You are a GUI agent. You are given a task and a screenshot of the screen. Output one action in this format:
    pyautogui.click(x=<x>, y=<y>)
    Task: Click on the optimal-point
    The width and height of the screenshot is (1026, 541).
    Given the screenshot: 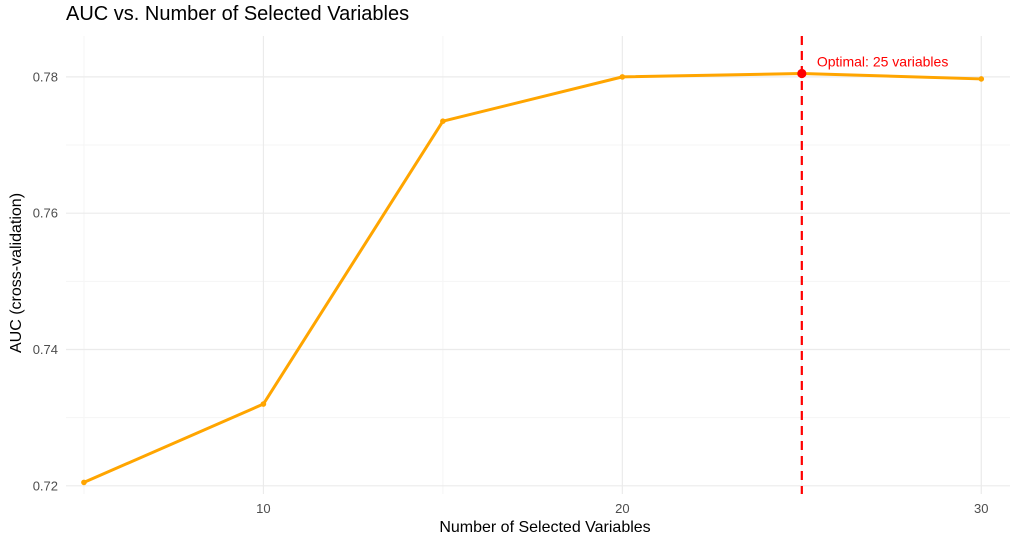 What is the action you would take?
    pyautogui.click(x=802, y=73)
    